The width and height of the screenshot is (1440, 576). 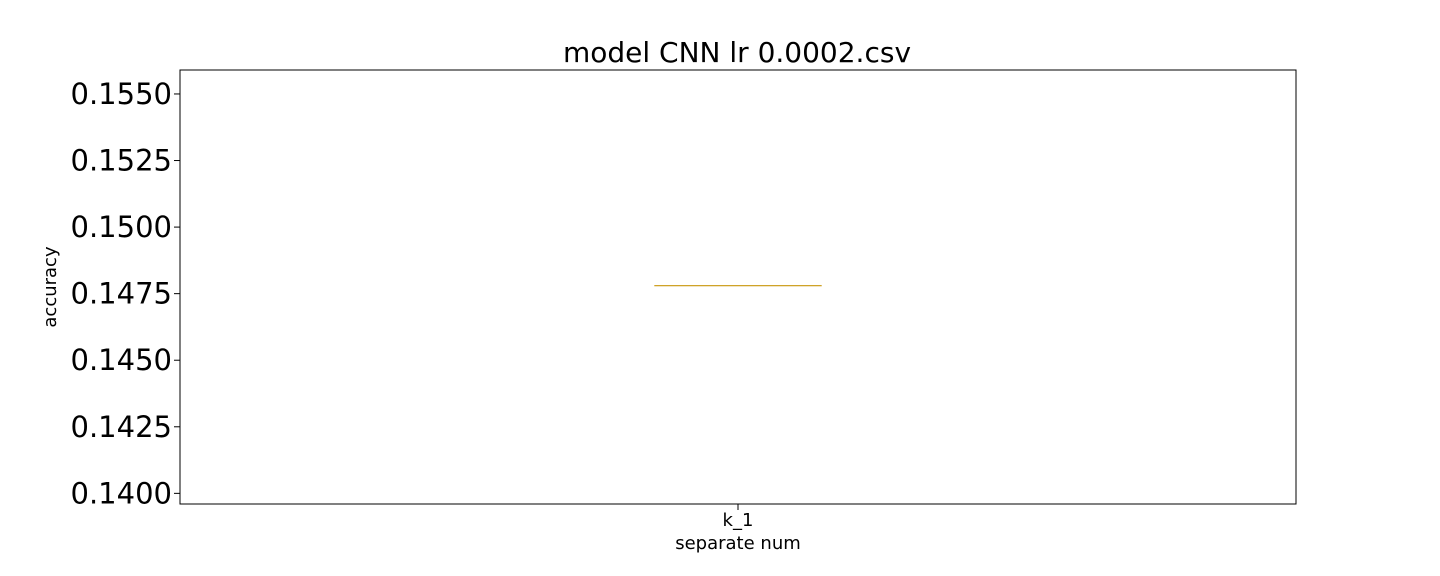 What do you see at coordinates (121, 94) in the screenshot?
I see `y-tick-label: 0.1550` at bounding box center [121, 94].